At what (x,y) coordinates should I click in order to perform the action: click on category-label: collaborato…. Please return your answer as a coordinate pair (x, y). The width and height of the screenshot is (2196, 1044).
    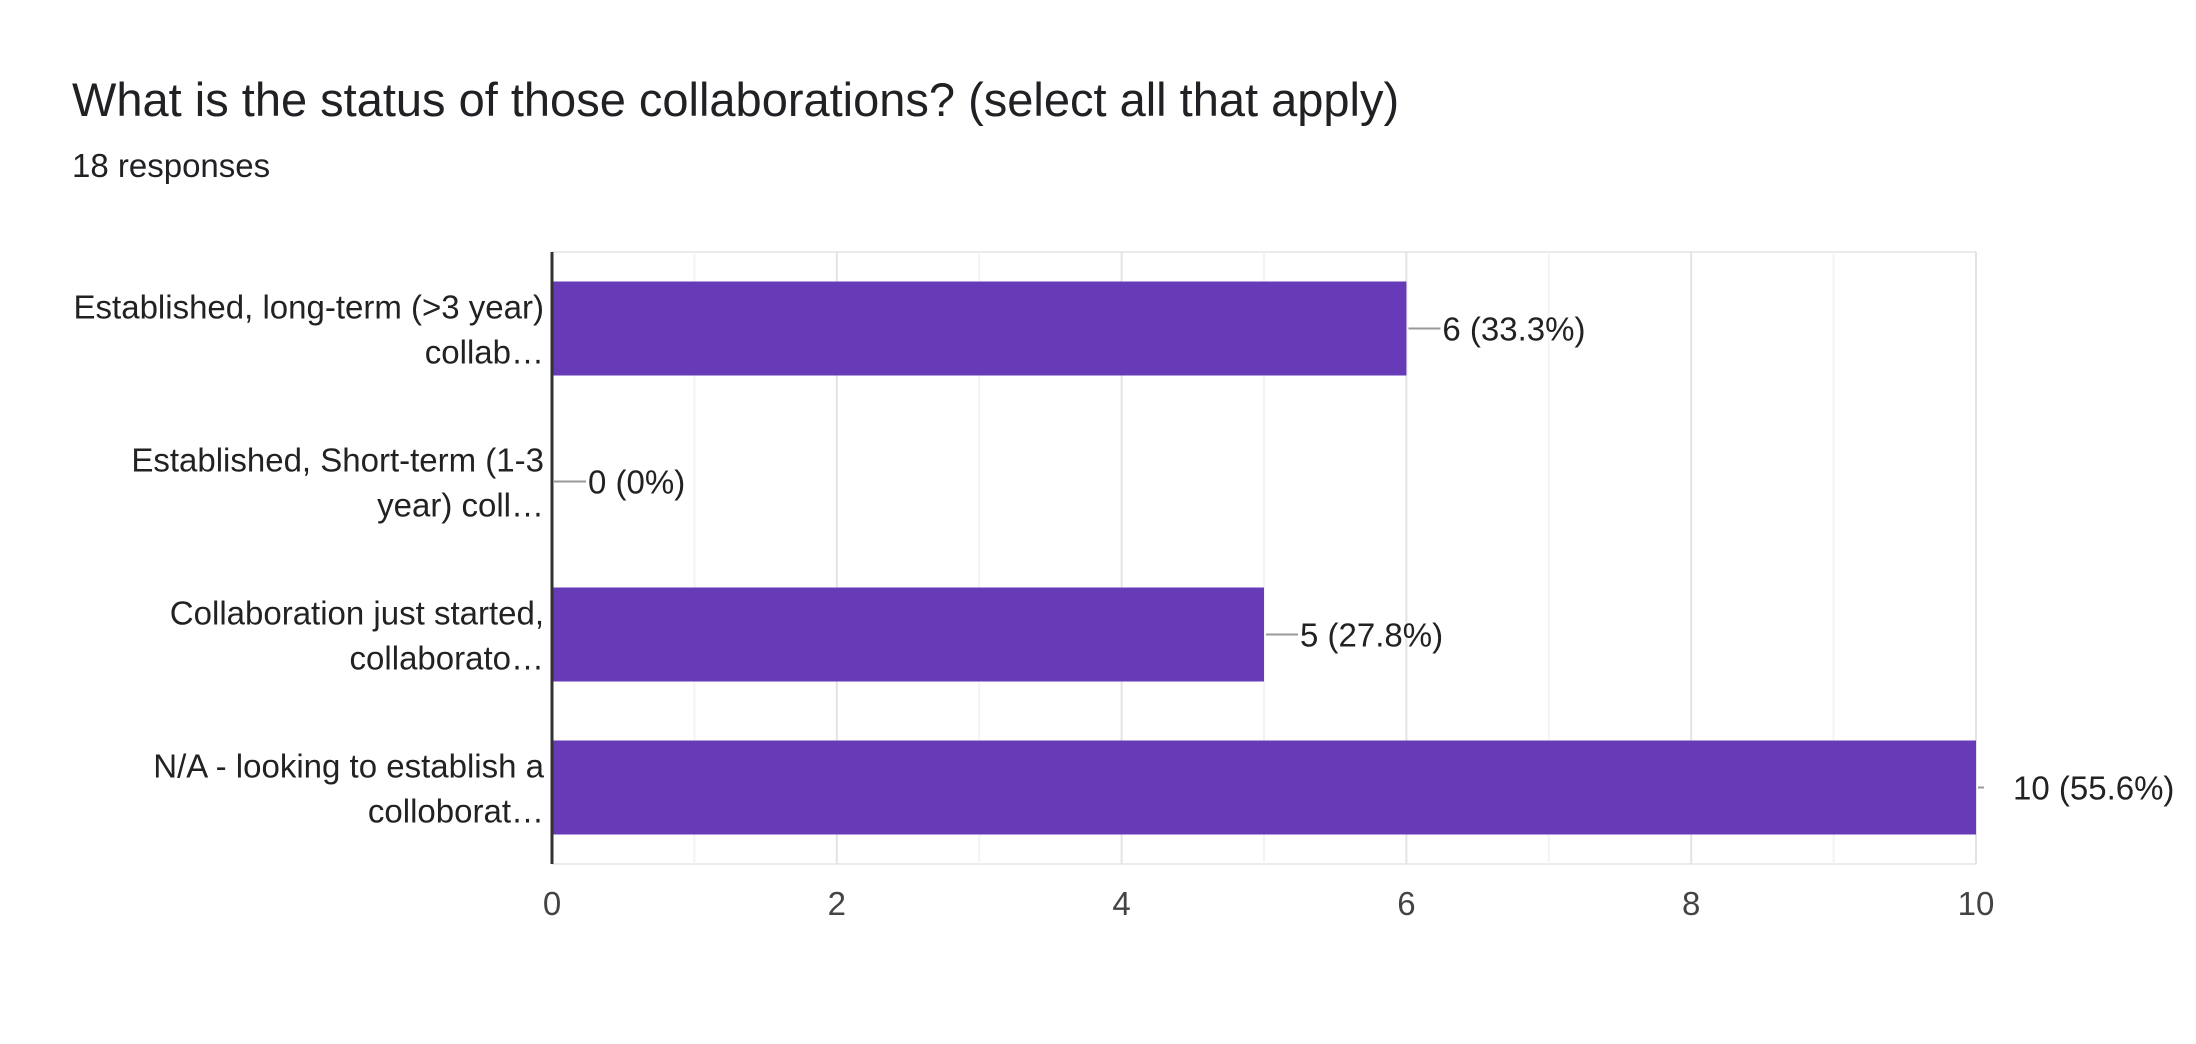
    Looking at the image, I should click on (447, 658).